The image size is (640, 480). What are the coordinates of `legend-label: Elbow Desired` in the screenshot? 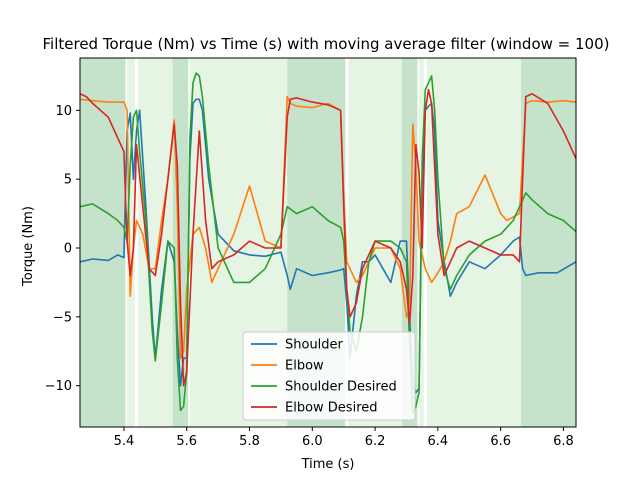 It's located at (331, 408).